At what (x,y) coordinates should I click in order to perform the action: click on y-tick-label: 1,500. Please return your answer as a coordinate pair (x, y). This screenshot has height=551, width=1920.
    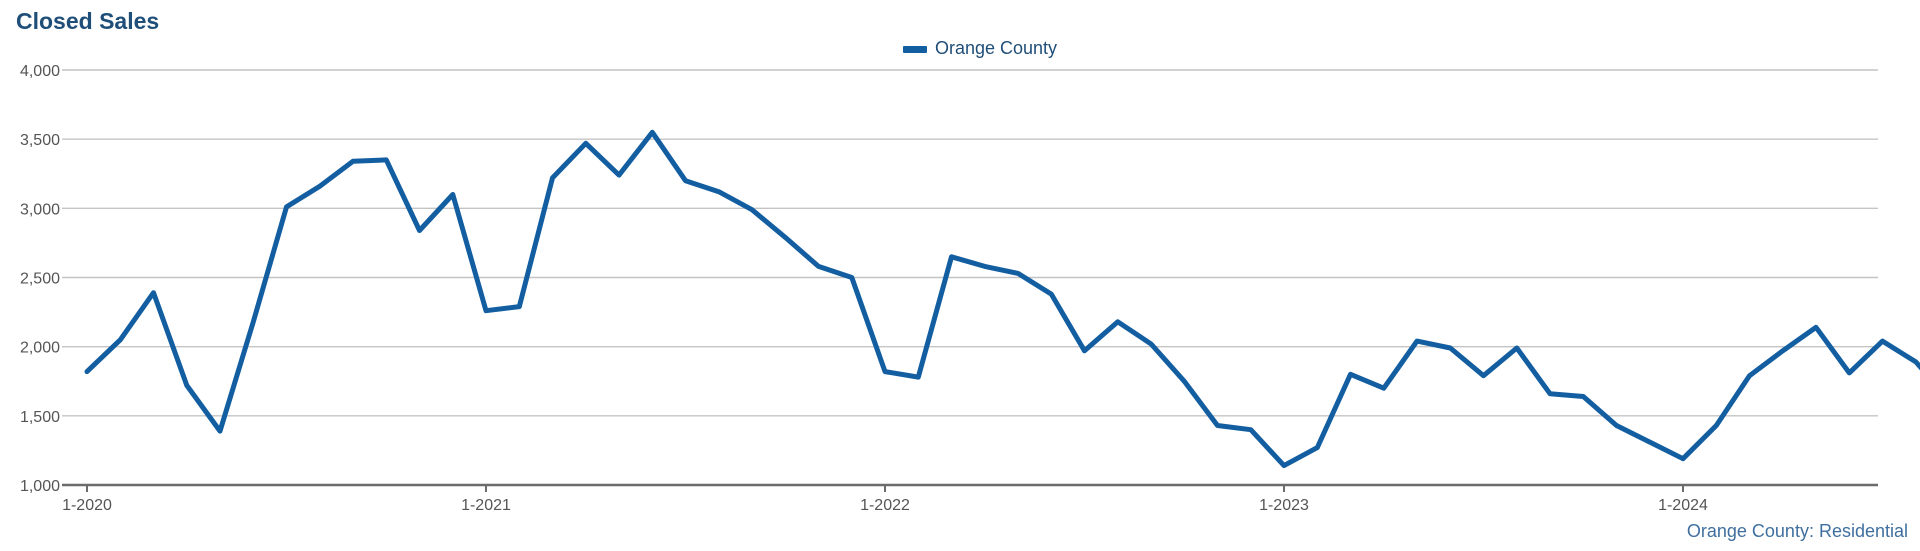
    Looking at the image, I should click on (40, 417).